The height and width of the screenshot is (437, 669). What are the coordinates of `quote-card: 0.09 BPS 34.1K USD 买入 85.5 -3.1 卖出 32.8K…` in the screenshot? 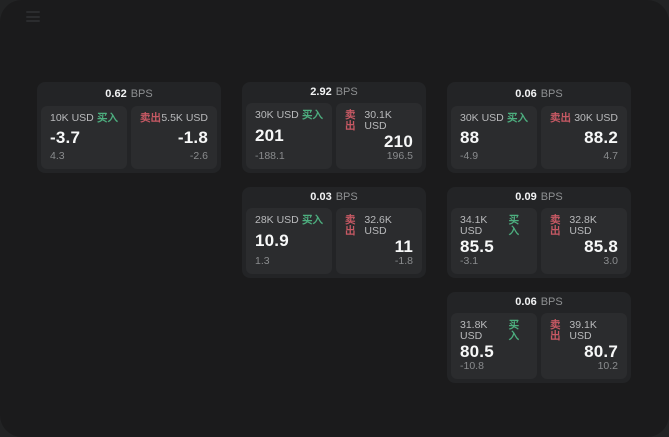 It's located at (539, 232).